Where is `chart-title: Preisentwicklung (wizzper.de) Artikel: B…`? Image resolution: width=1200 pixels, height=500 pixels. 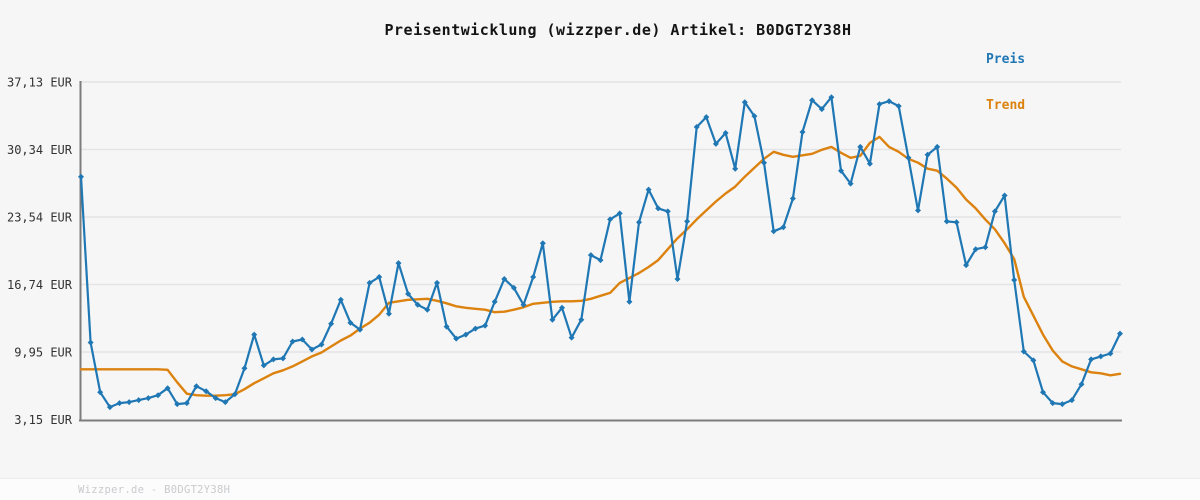
chart-title: Preisentwicklung (wizzper.de) Artikel: B… is located at coordinates (618, 30).